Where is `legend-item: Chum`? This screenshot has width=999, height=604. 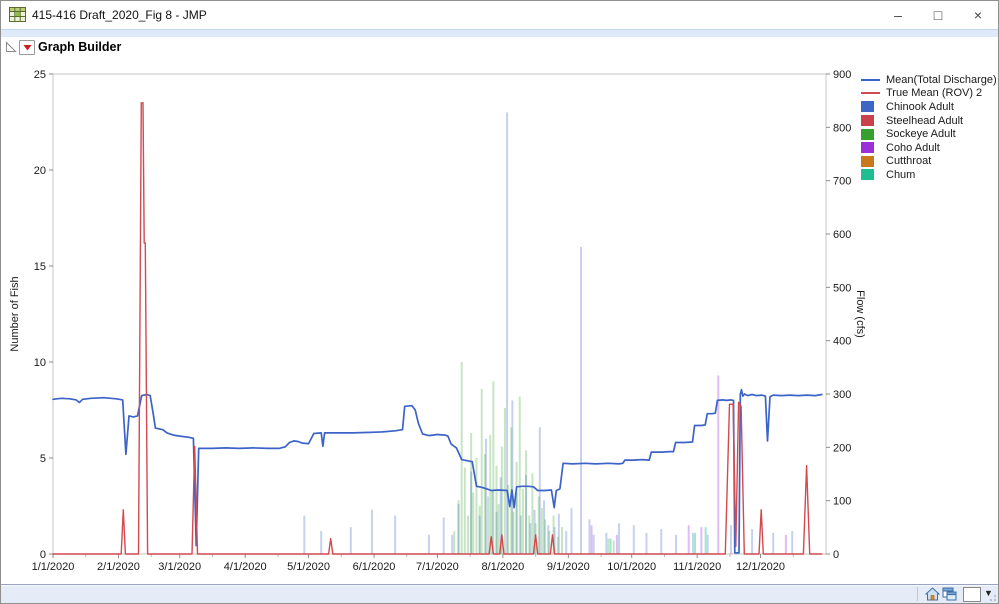
legend-item: Chum is located at coordinates (929, 175).